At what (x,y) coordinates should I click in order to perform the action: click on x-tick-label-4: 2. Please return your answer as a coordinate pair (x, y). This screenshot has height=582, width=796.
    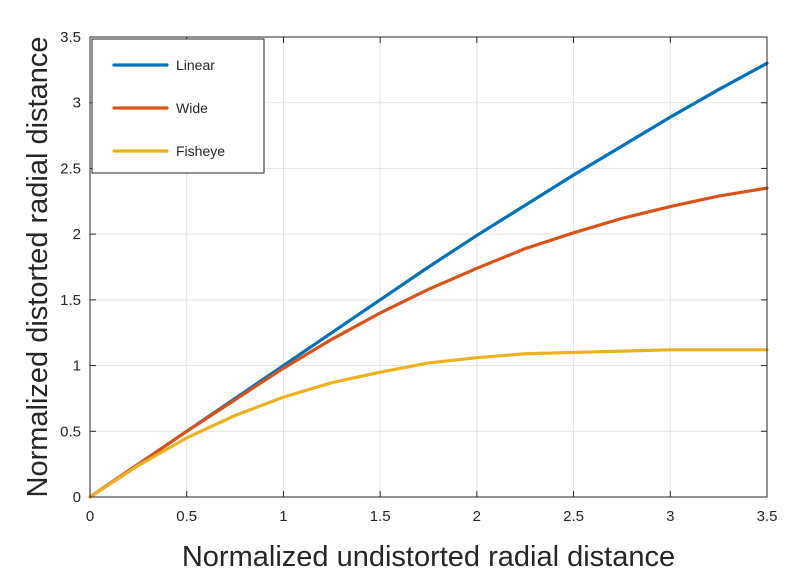
    Looking at the image, I should click on (477, 516).